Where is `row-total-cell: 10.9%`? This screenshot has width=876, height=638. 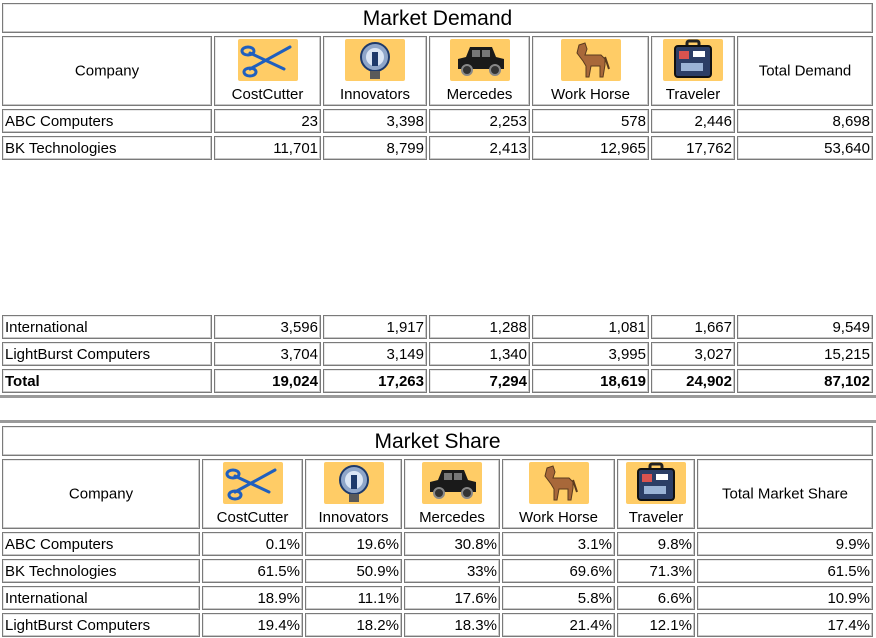
row-total-cell: 10.9% is located at coordinates (785, 598).